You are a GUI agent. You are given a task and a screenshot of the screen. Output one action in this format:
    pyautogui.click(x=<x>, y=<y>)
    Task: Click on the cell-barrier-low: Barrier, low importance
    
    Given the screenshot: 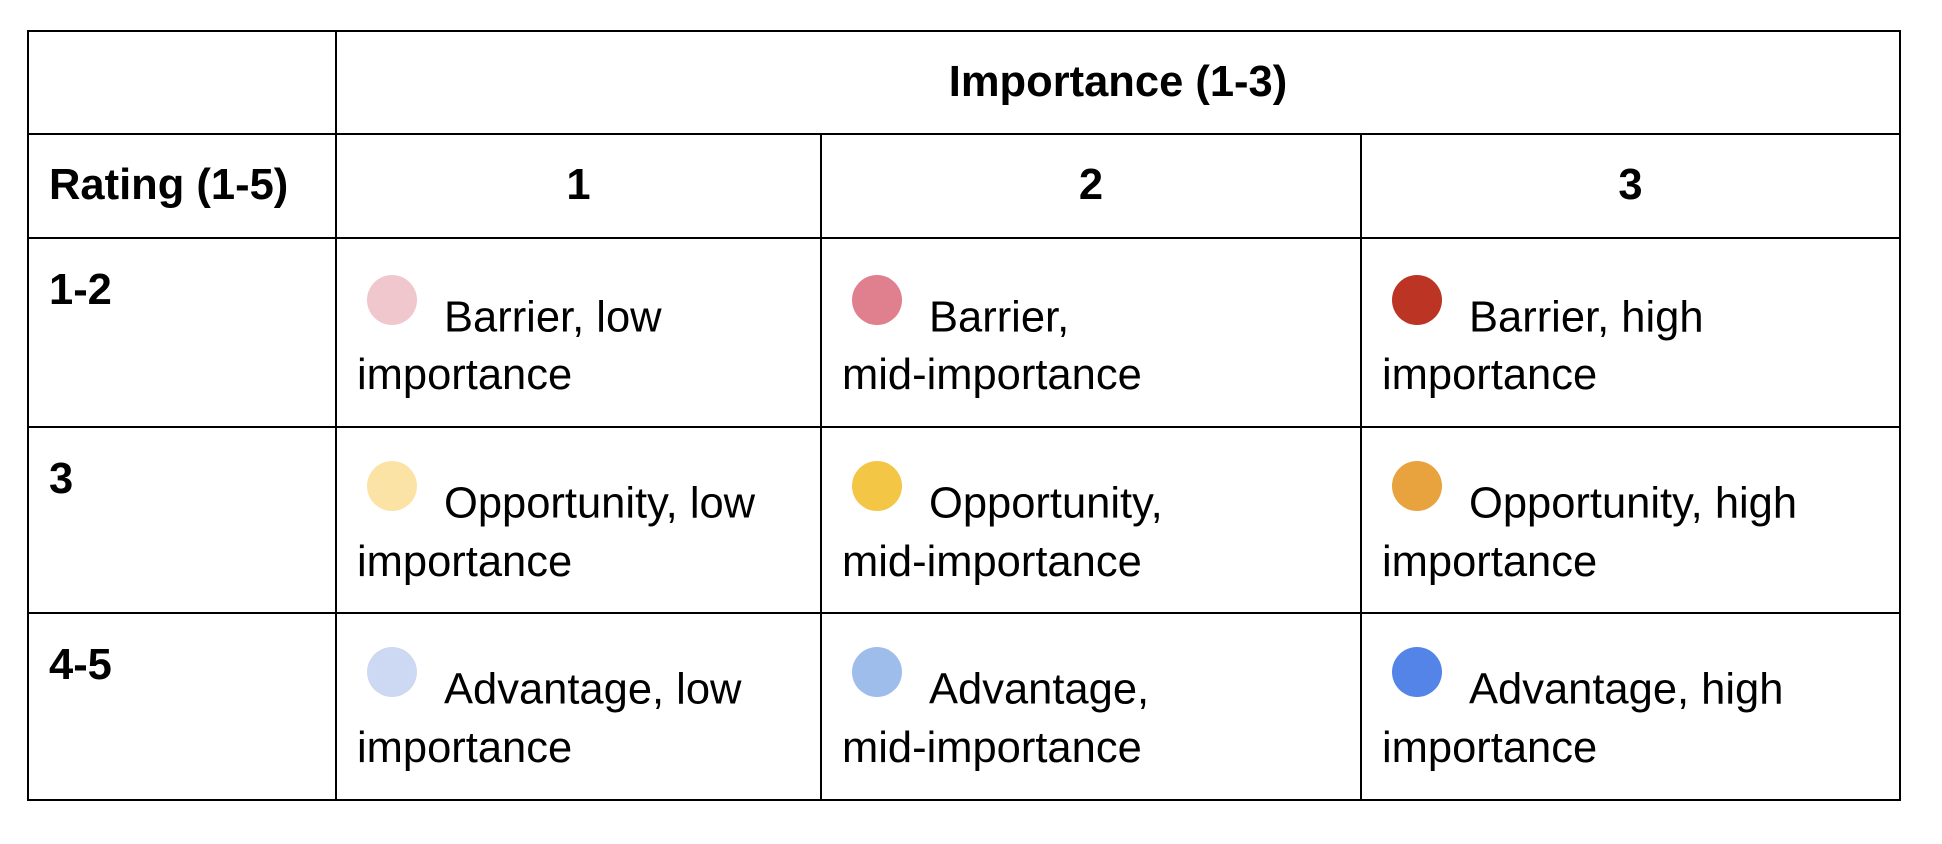 What is the action you would take?
    pyautogui.click(x=578, y=332)
    